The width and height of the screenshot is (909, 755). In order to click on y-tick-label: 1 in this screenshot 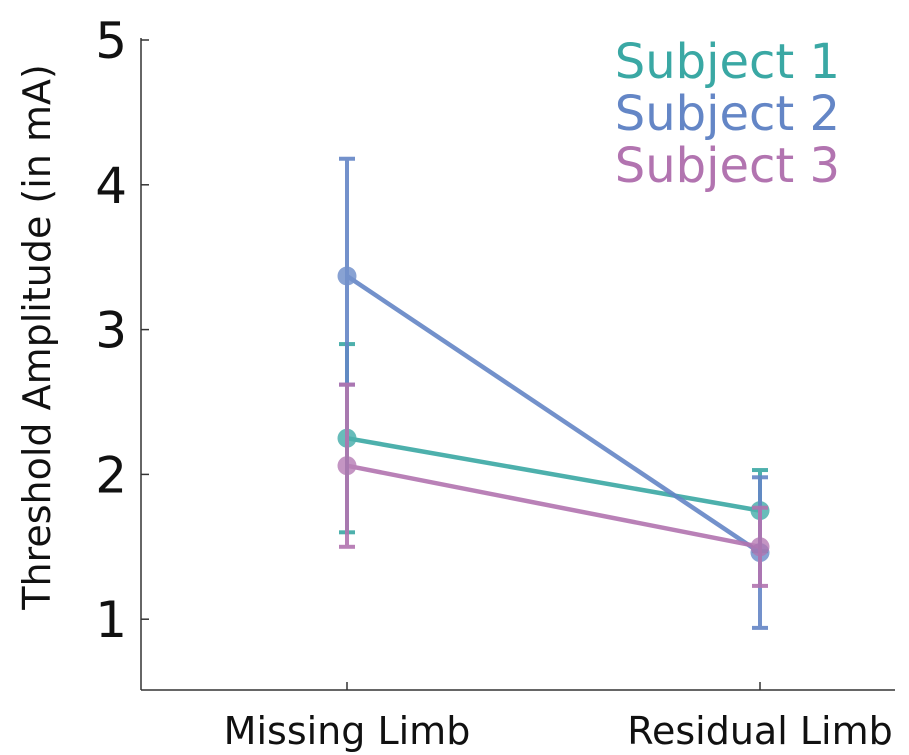, I will do `click(111, 620)`.